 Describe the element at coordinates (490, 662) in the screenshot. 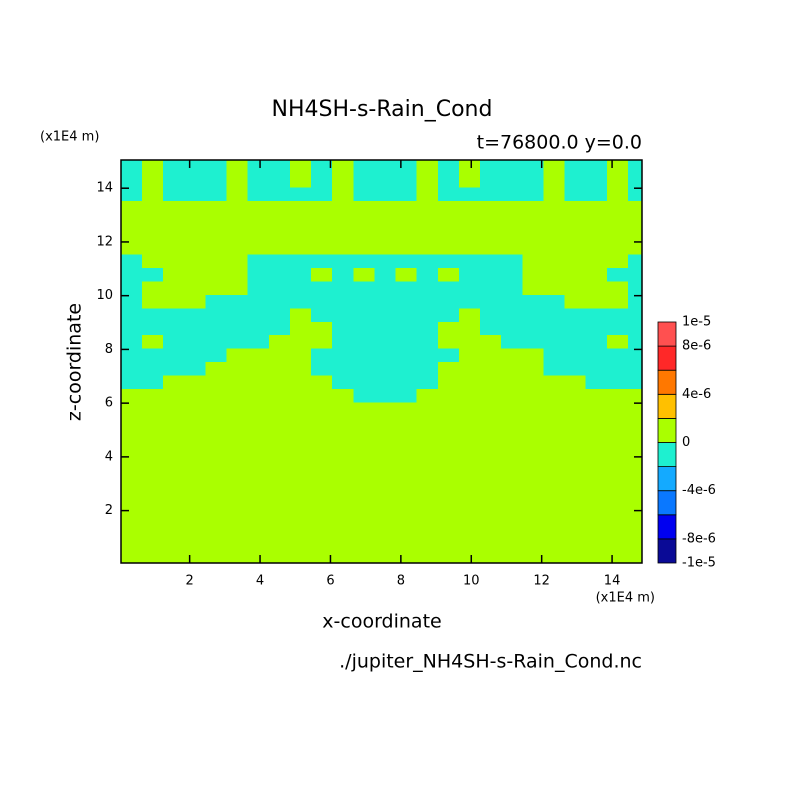

I see `source-file: ./jupiter_NH4SH-s-Rain_Cond.nc` at that location.